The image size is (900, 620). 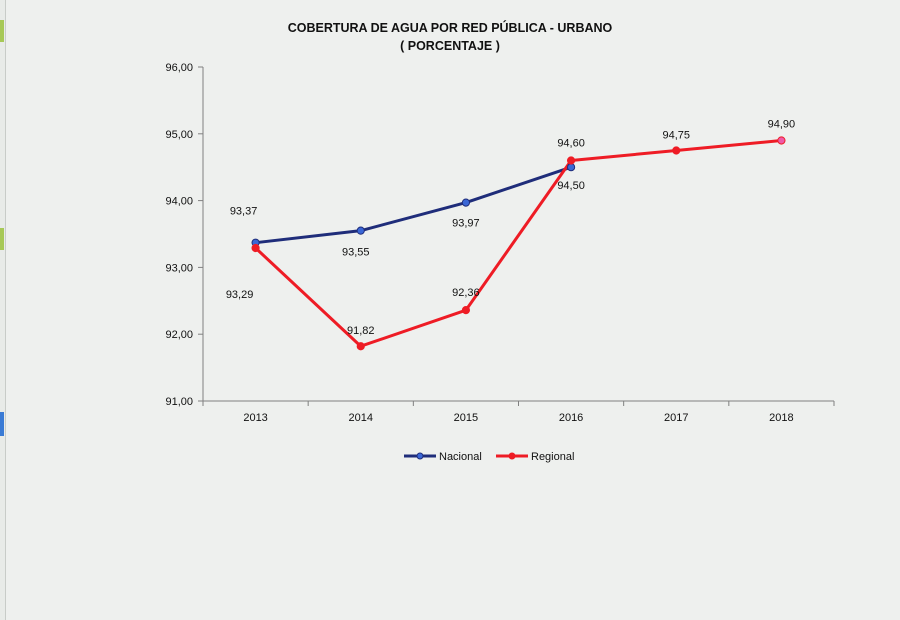 What do you see at coordinates (179, 335) in the screenshot?
I see `y-tick-label: 92,00` at bounding box center [179, 335].